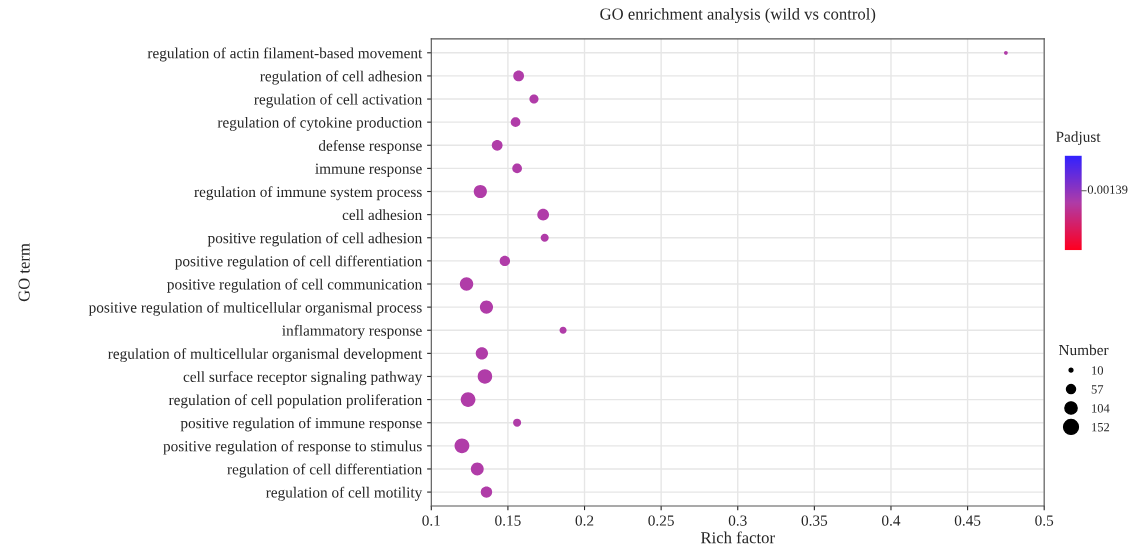 This screenshot has width=1135, height=556. I want to click on legend-label: 10, so click(1098, 370).